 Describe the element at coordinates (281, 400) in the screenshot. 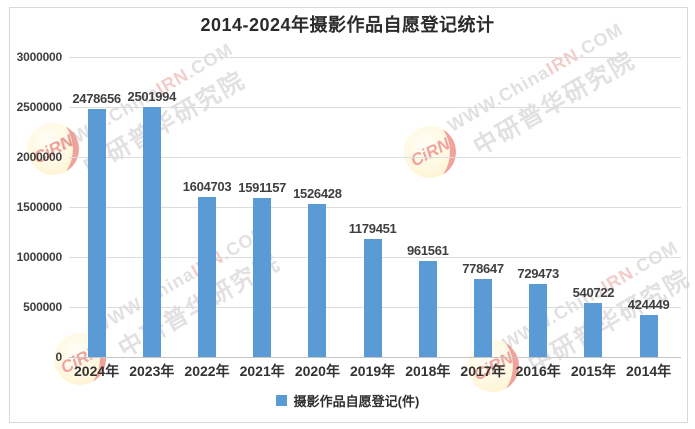

I see `legend-swatch-icon` at that location.